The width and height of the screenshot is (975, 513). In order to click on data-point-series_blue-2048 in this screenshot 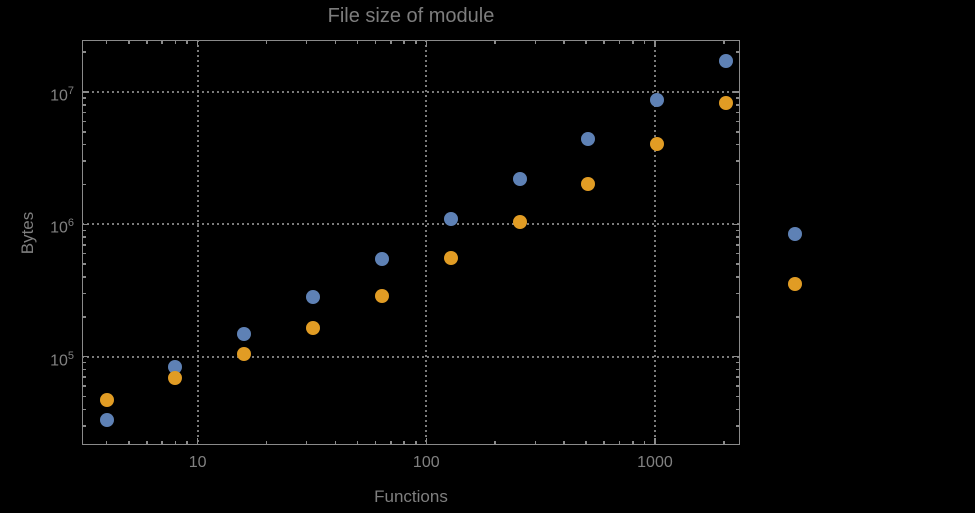, I will do `click(726, 60)`.